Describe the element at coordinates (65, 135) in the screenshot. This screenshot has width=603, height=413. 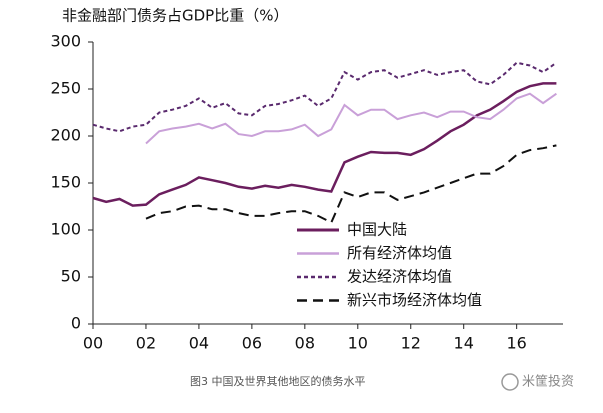
I see `y-tick-label: 200` at that location.